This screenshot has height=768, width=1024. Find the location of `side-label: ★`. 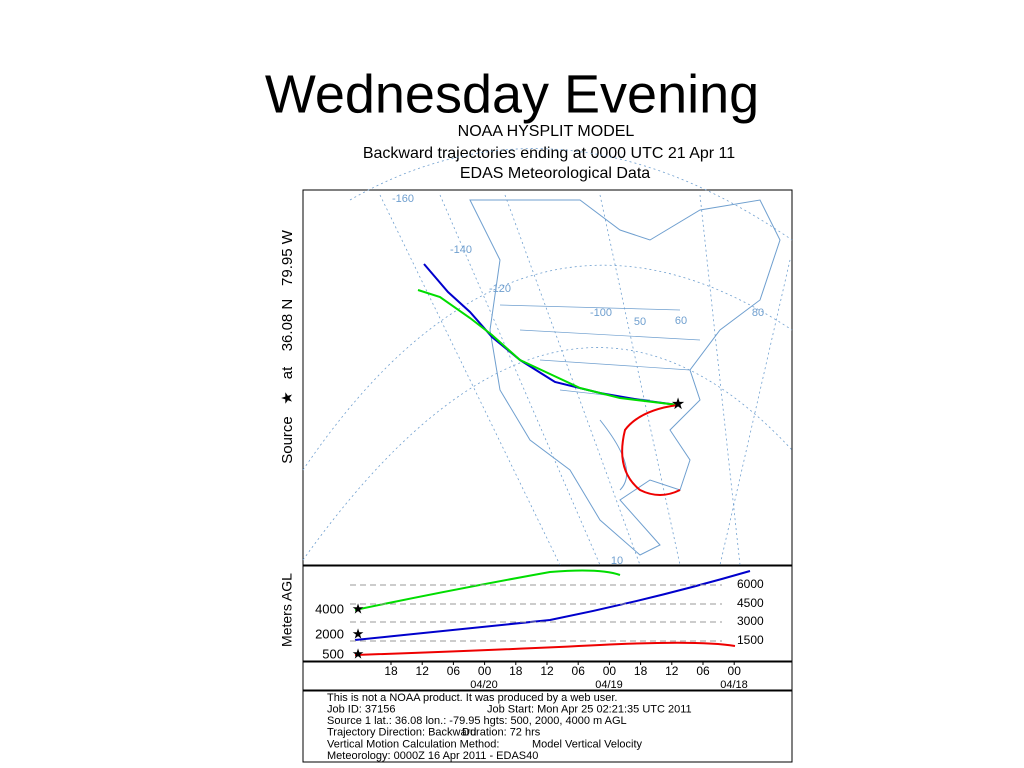

side-label: ★ is located at coordinates (287, 397).